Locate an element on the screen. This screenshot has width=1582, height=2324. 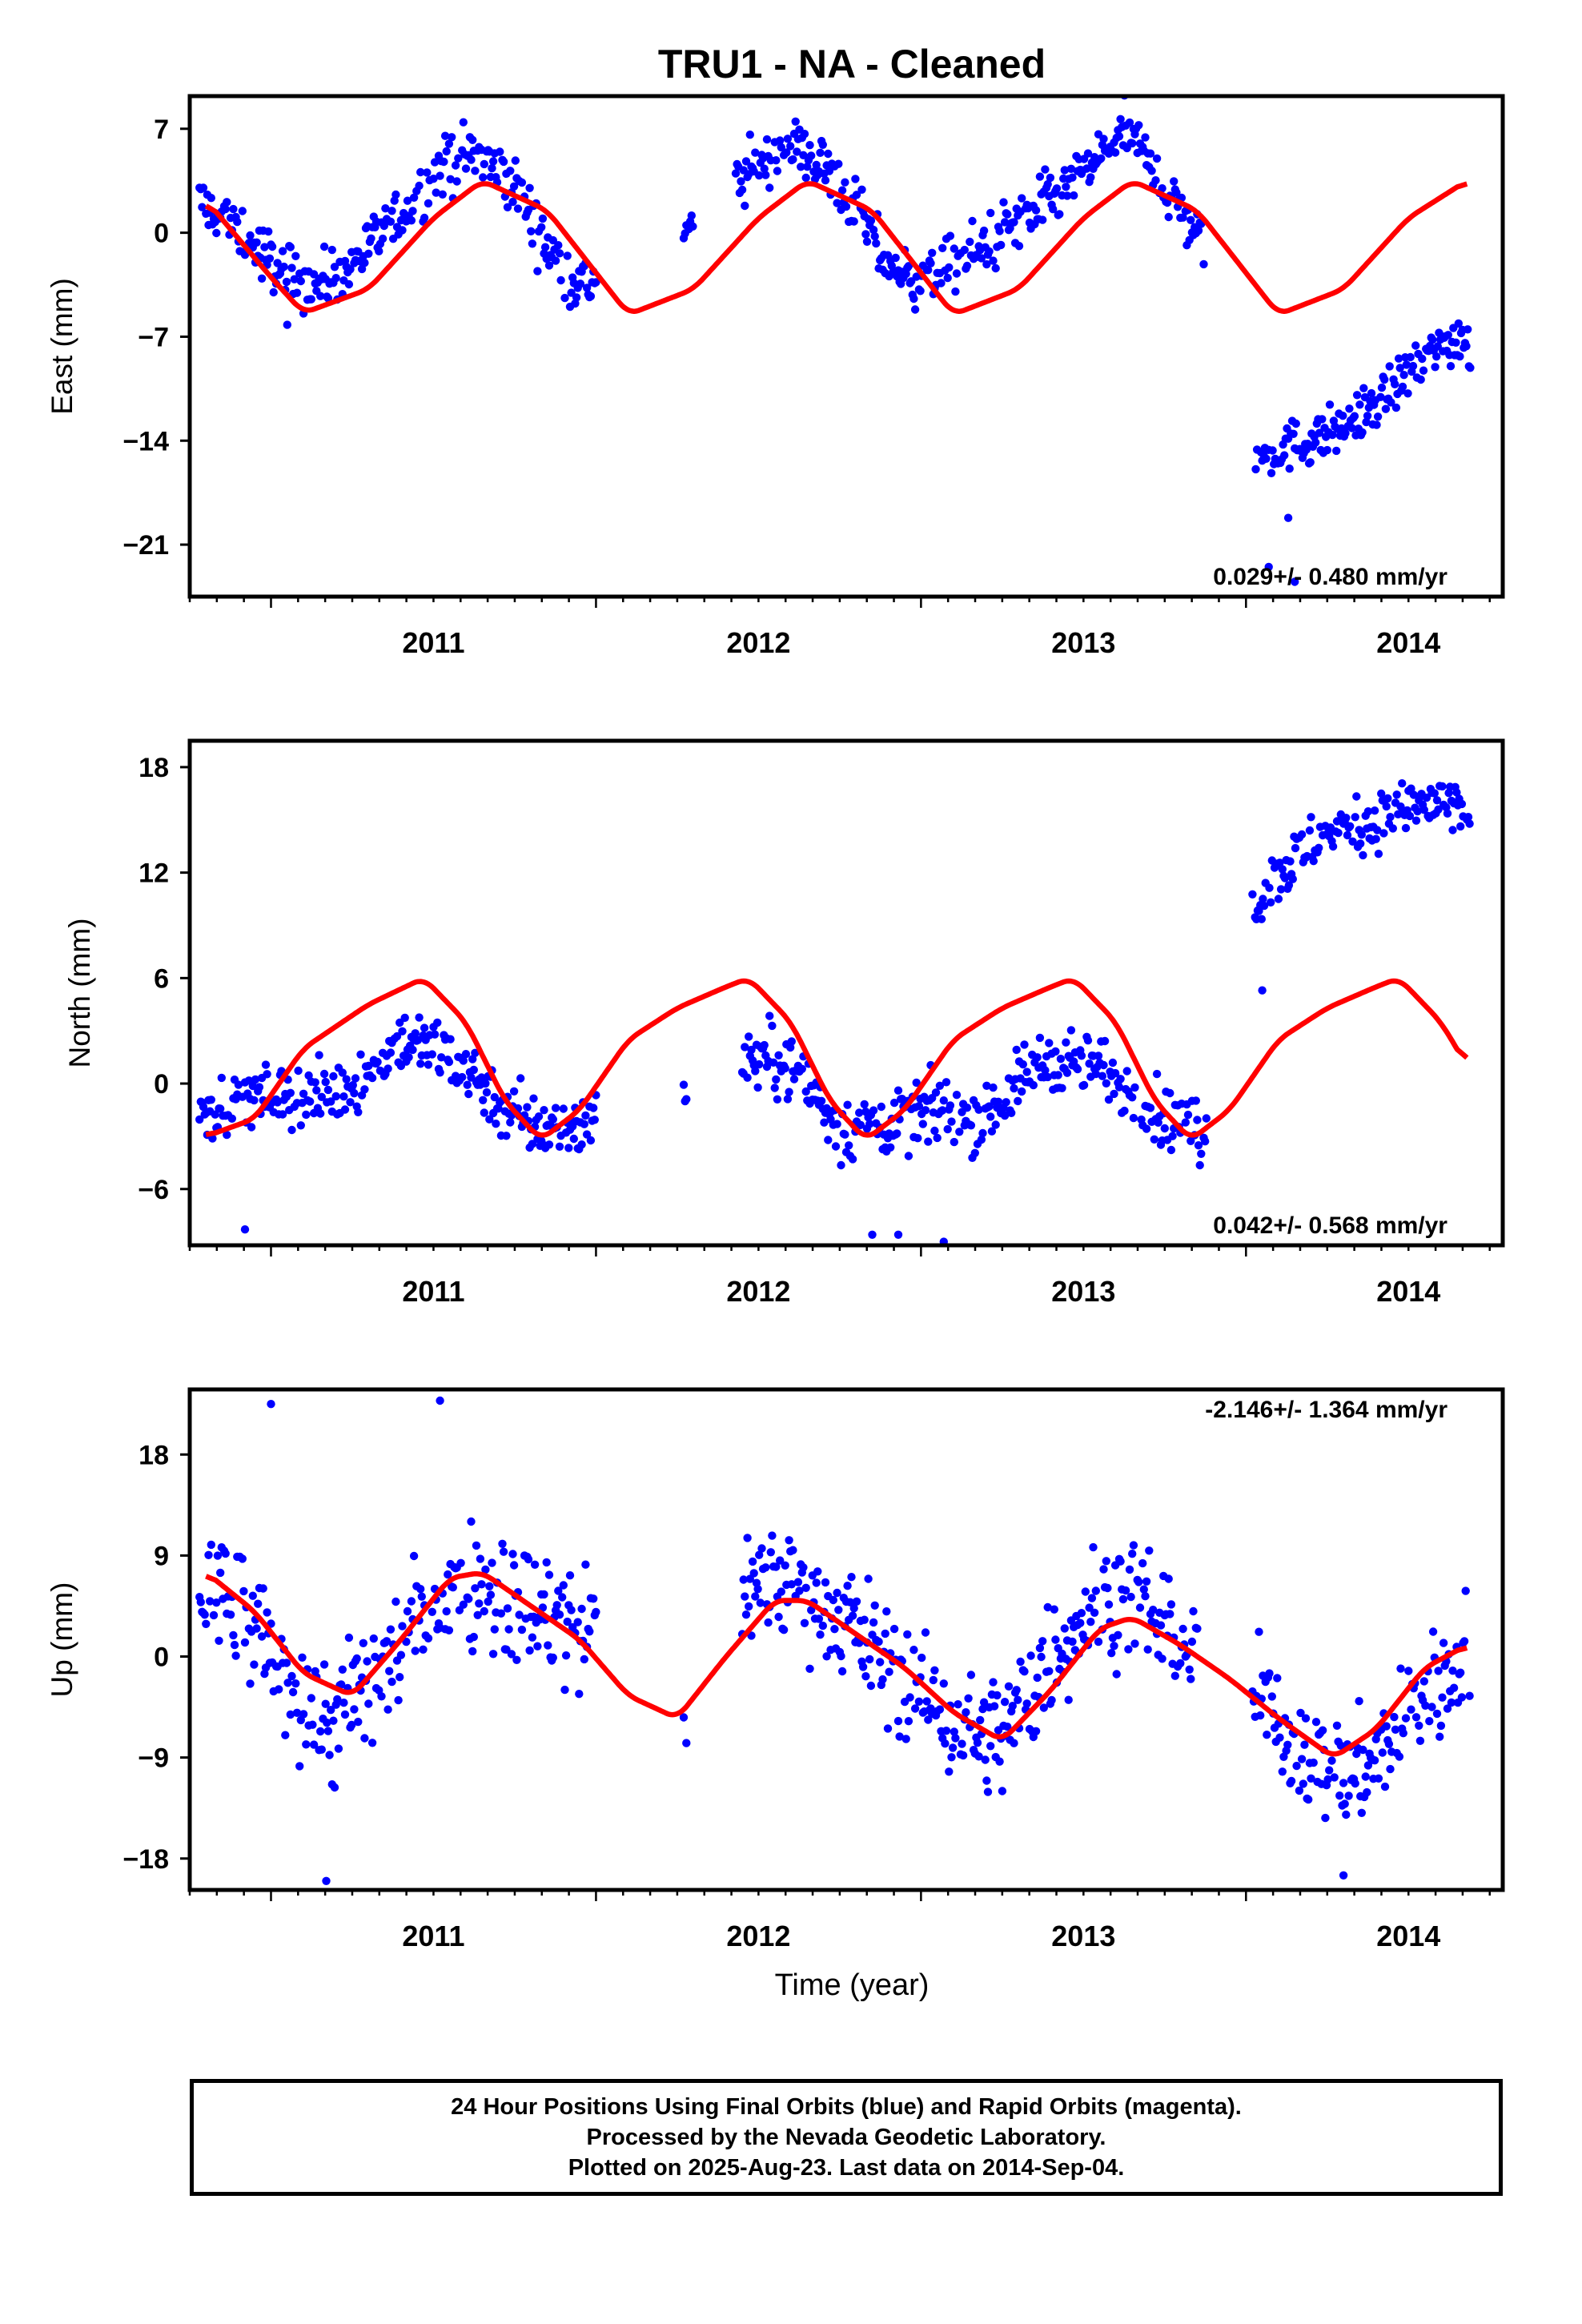
x-tick-label: 2013 is located at coordinates (1083, 1291).